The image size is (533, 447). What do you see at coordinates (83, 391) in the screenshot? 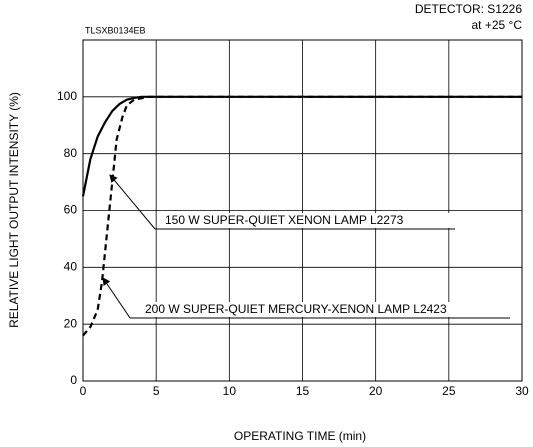
I see `x-tick-label: 0` at bounding box center [83, 391].